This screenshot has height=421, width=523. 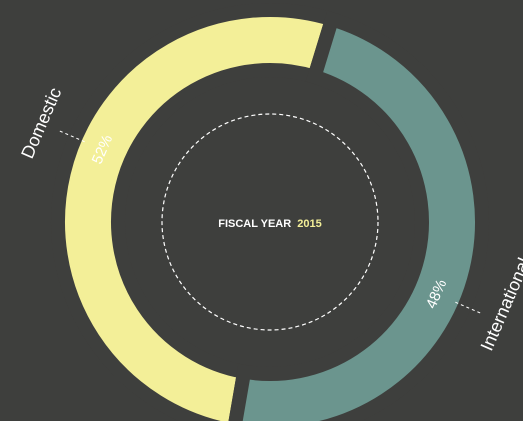 I want to click on center-value: 2015, so click(x=309, y=224).